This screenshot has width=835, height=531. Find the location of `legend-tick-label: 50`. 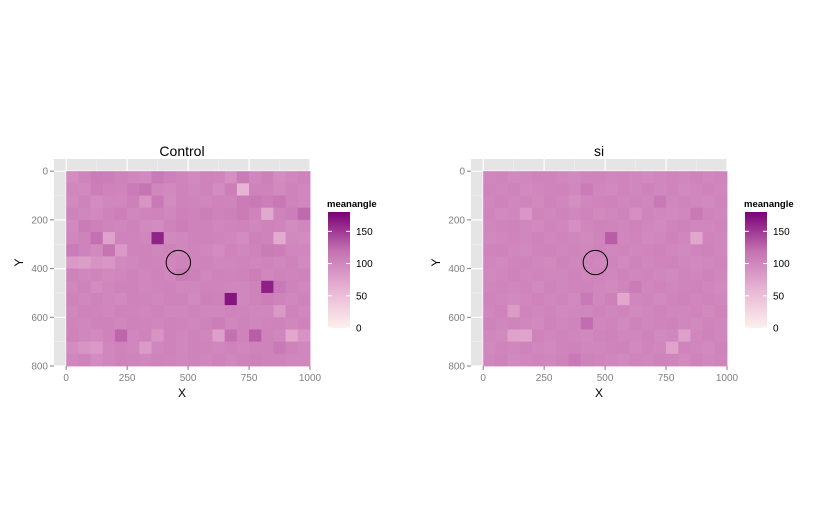

legend-tick-label: 50 is located at coordinates (362, 296).